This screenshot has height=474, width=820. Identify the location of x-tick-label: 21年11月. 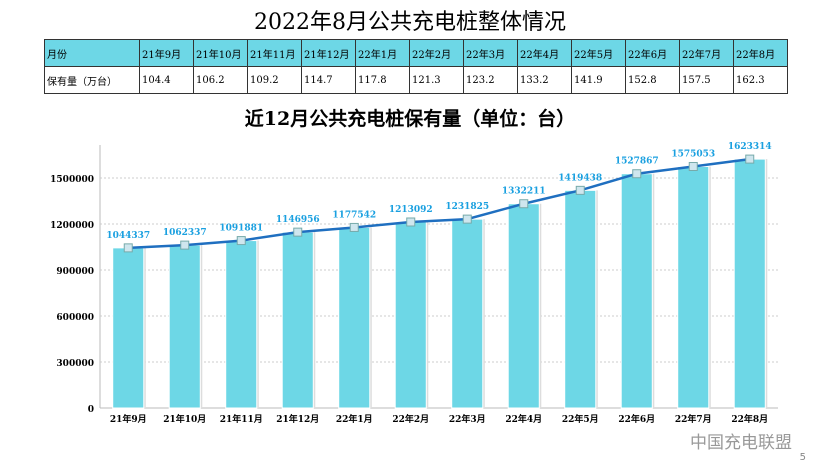
(241, 419).